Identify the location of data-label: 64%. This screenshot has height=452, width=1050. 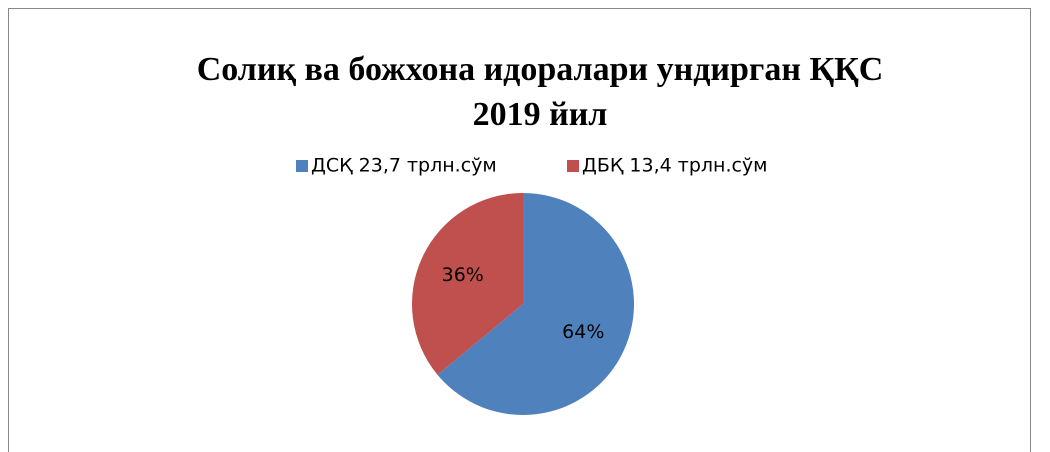
(583, 332).